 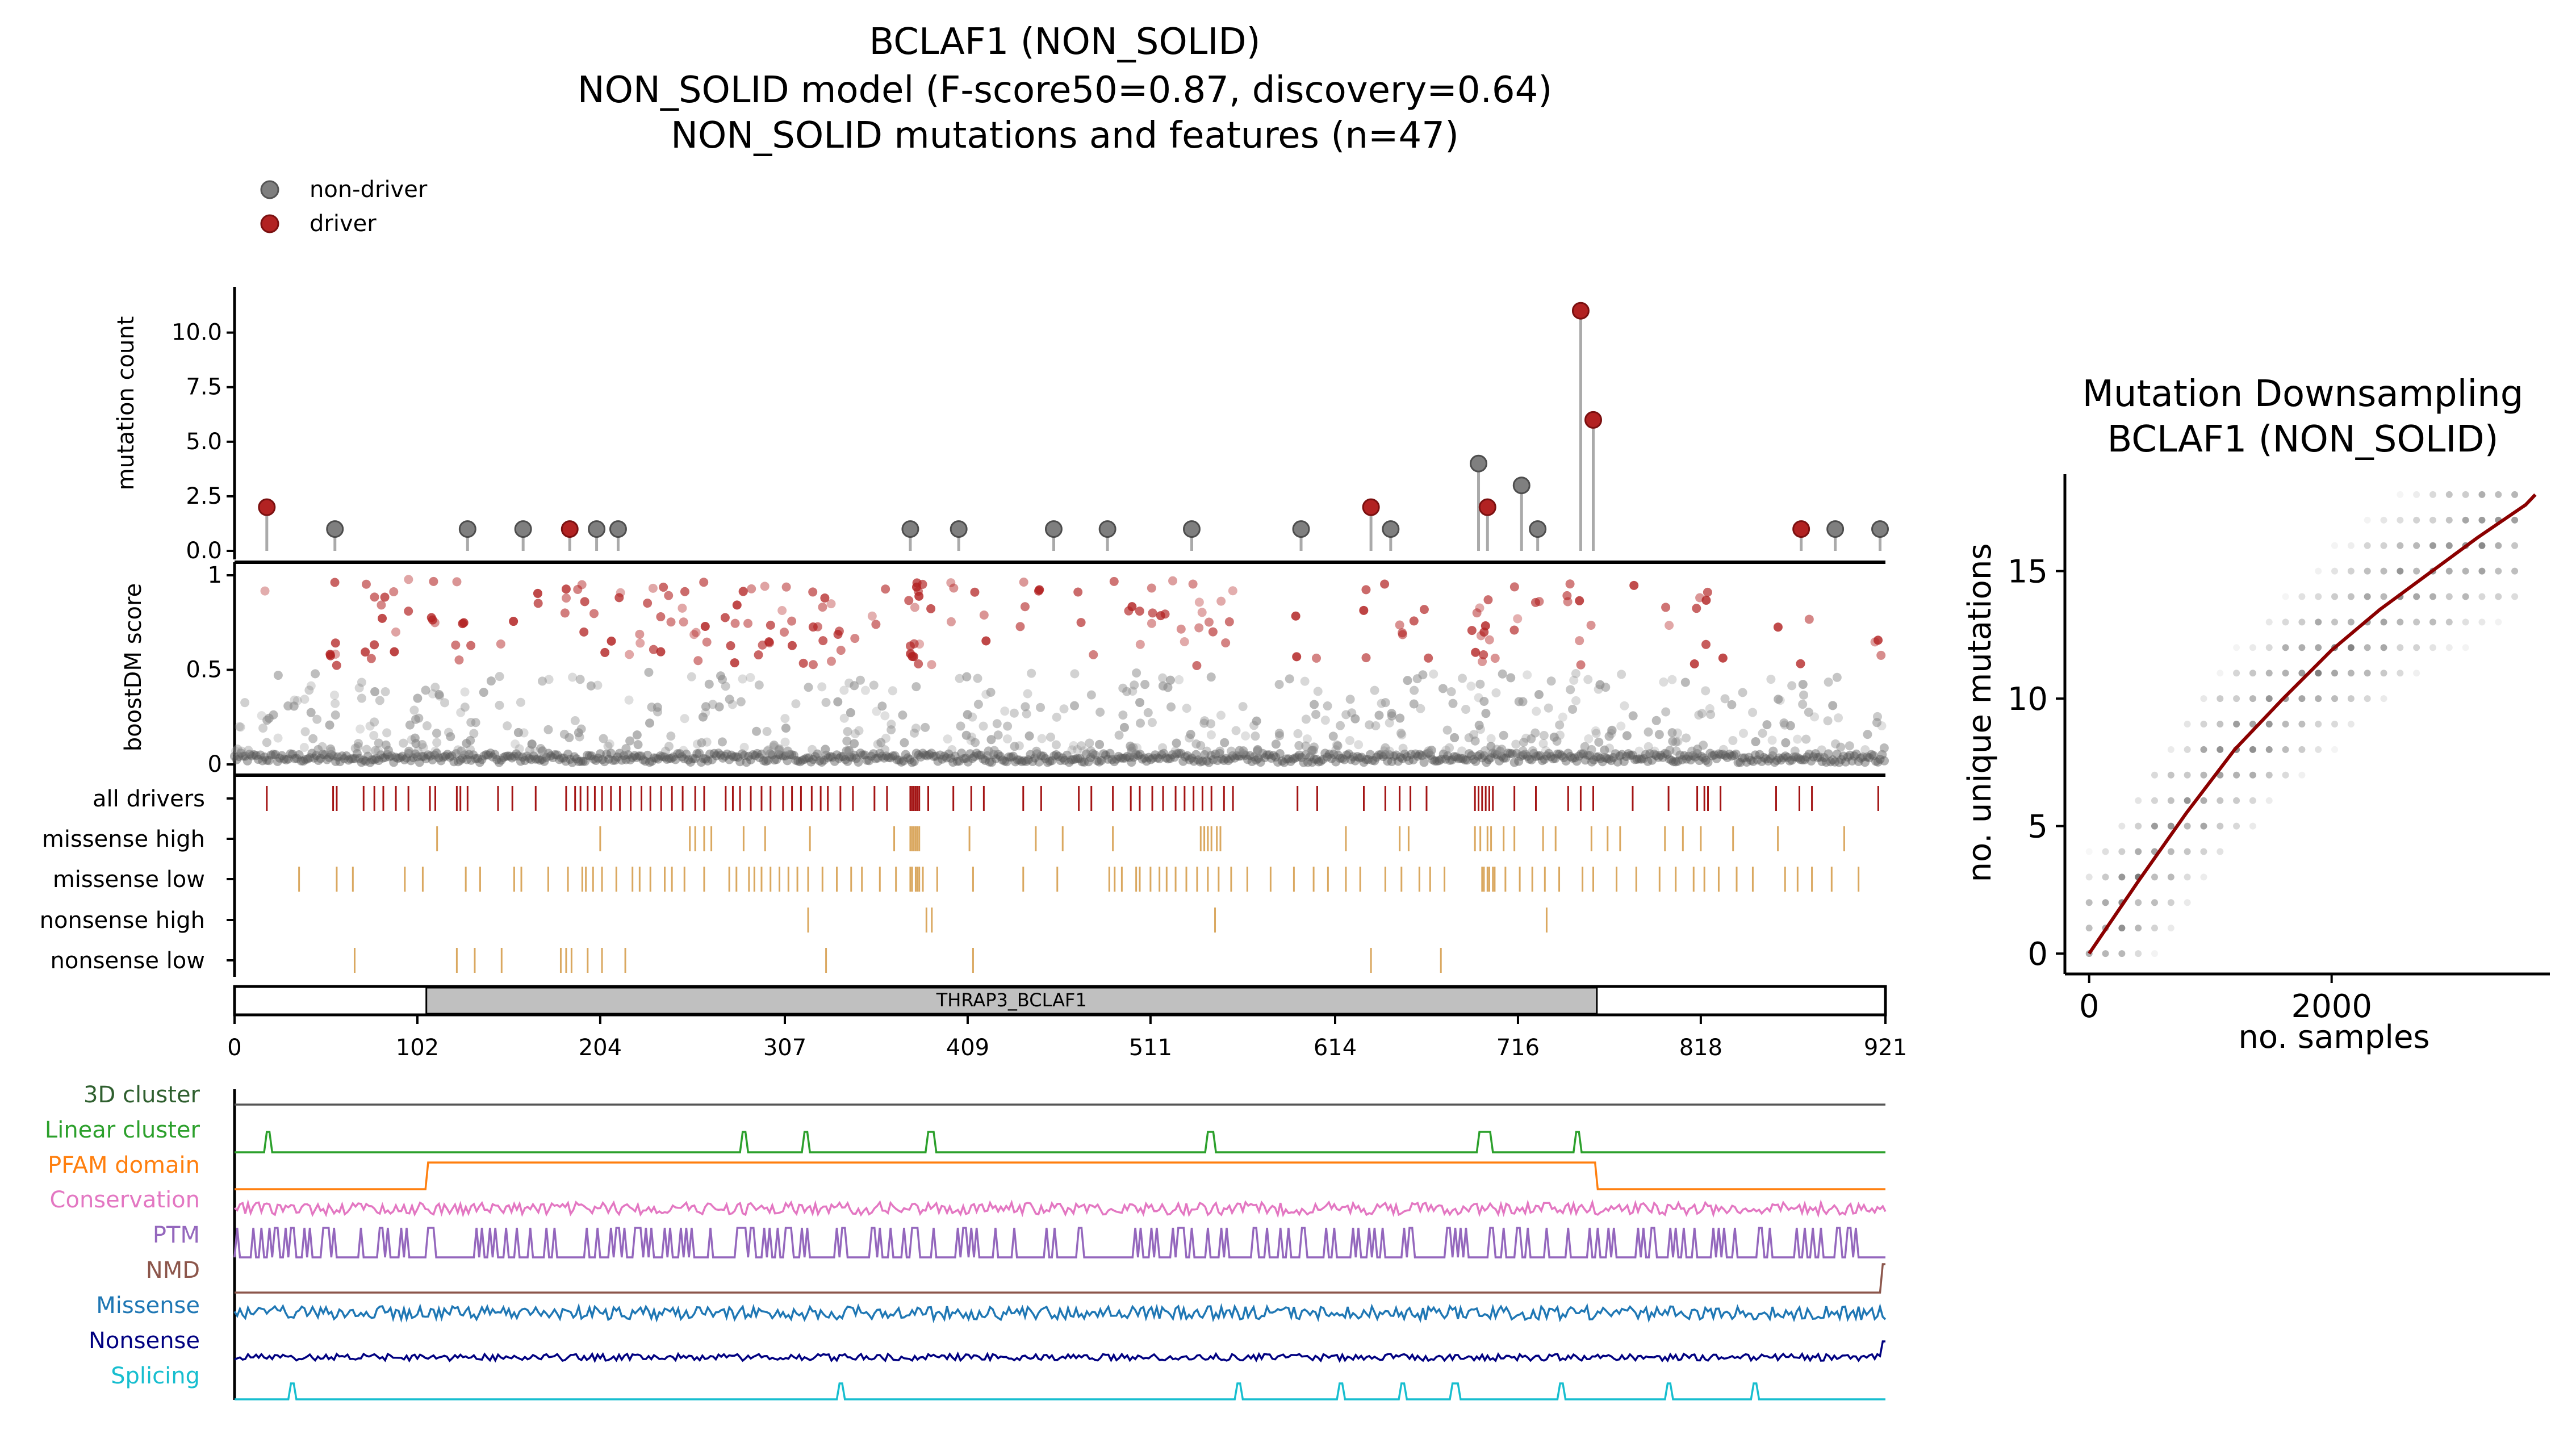 What do you see at coordinates (1064, 42) in the screenshot?
I see `title-line-1: BCLAF1 (NON_SOLID)` at bounding box center [1064, 42].